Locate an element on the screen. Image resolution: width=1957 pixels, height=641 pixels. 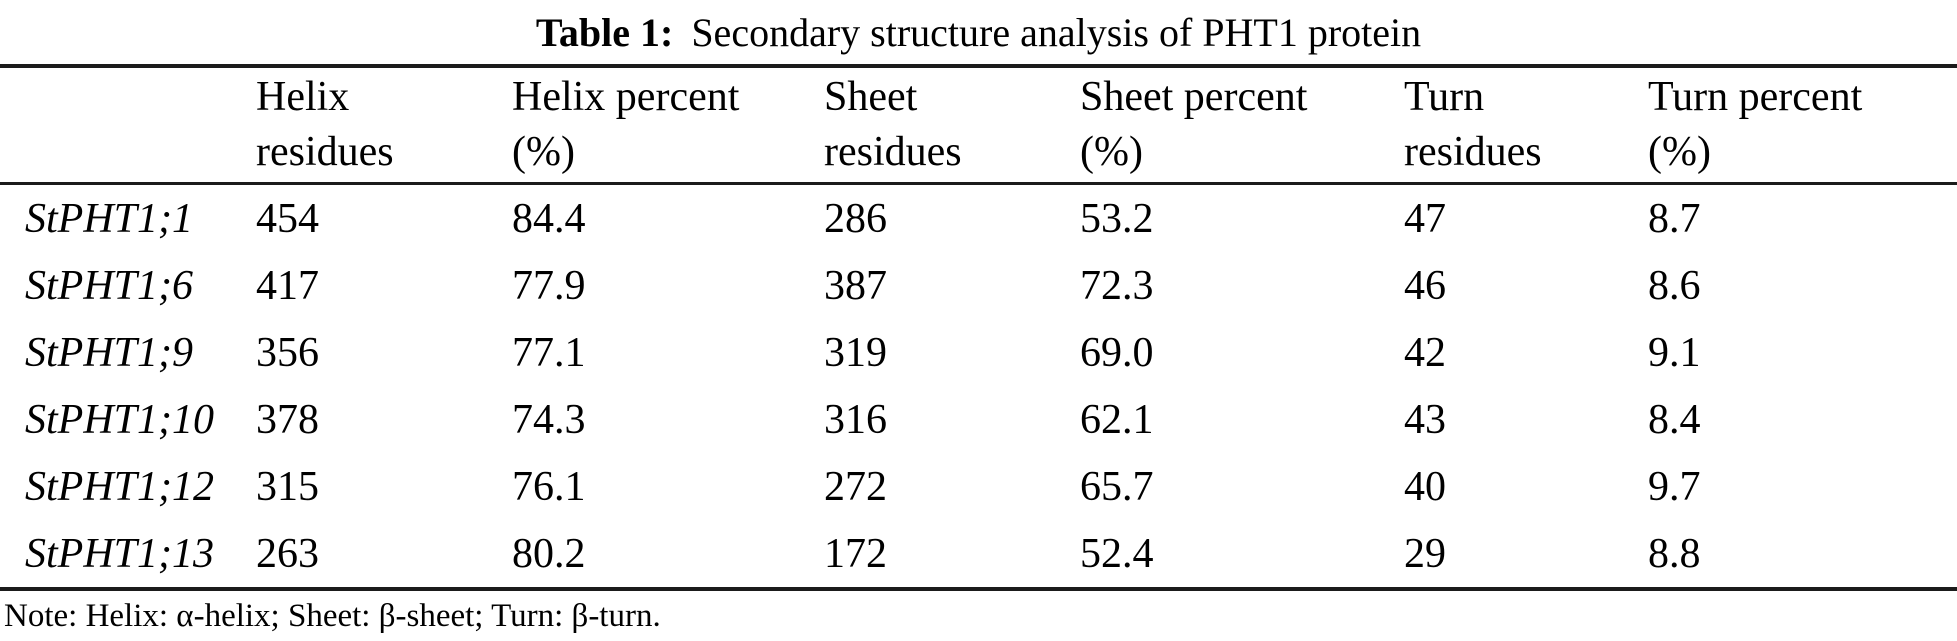
cell-helix-residues: 356 is located at coordinates (287, 352).